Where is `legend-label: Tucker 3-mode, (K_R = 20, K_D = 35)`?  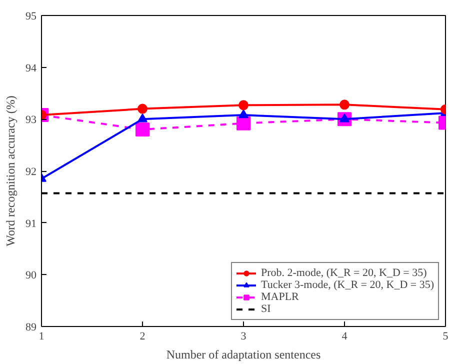 legend-label: Tucker 3-mode, (K_R = 20, K_D = 35) is located at coordinates (347, 285).